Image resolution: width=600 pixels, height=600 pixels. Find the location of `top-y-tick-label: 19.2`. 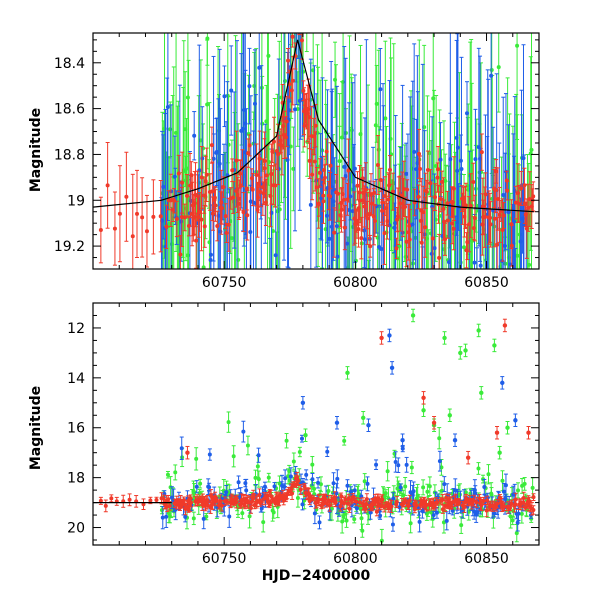

top-y-tick-label: 19.2 is located at coordinates (69, 247).